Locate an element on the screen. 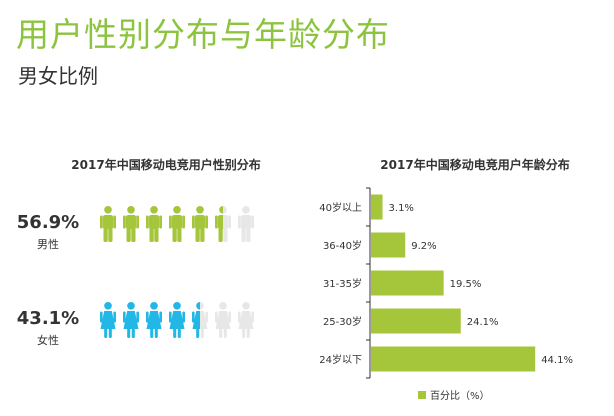 This screenshot has height=416, width=614. age-bar-value-label: 24.1% is located at coordinates (483, 322).